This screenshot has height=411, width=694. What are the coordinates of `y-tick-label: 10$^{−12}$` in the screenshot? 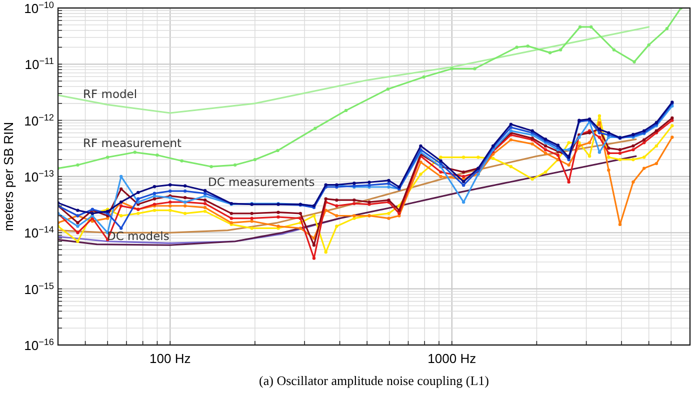 It's located at (39, 120).